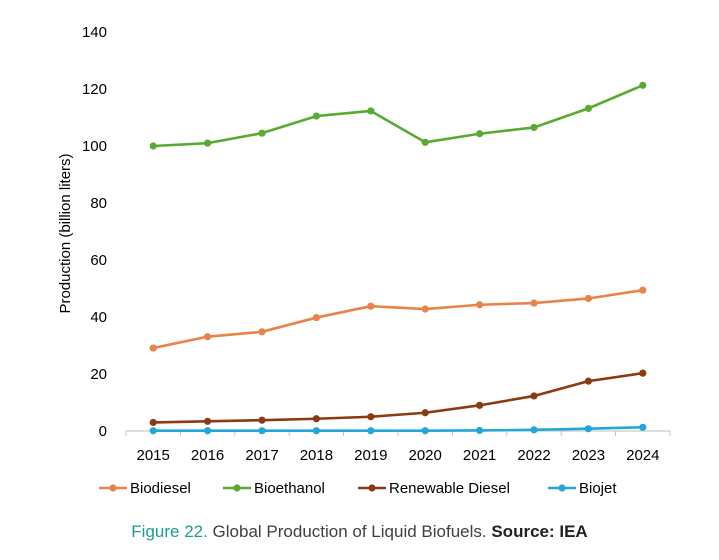 Image resolution: width=719 pixels, height=560 pixels. Describe the element at coordinates (539, 531) in the screenshot. I see `caption-source: Source: IEA` at that location.